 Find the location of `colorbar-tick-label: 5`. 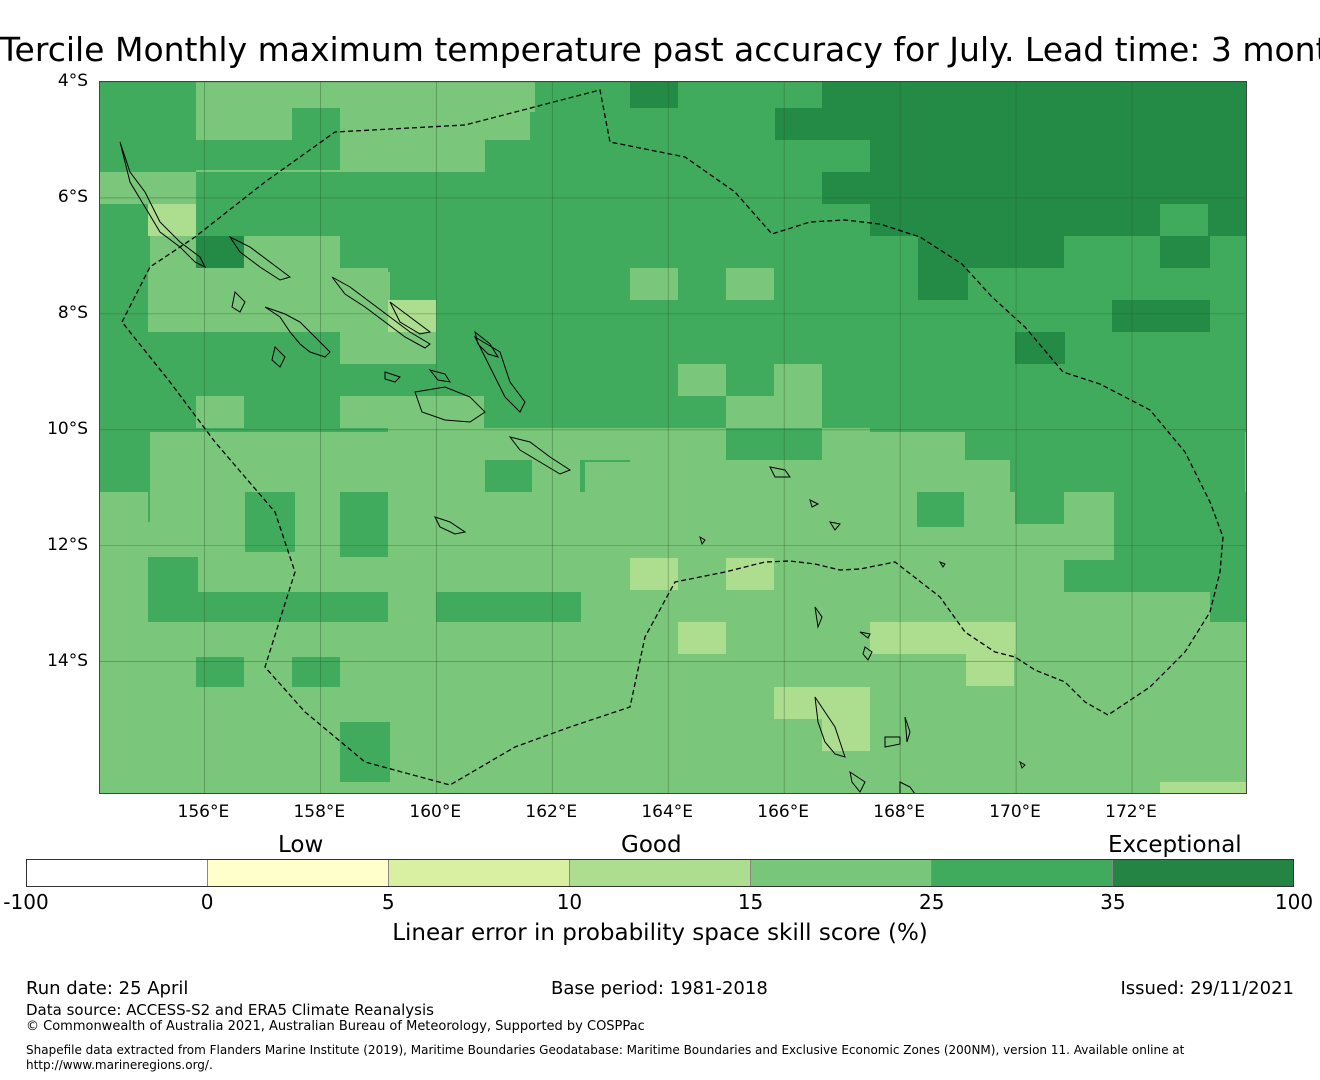

colorbar-tick-label: 5 is located at coordinates (388, 902).